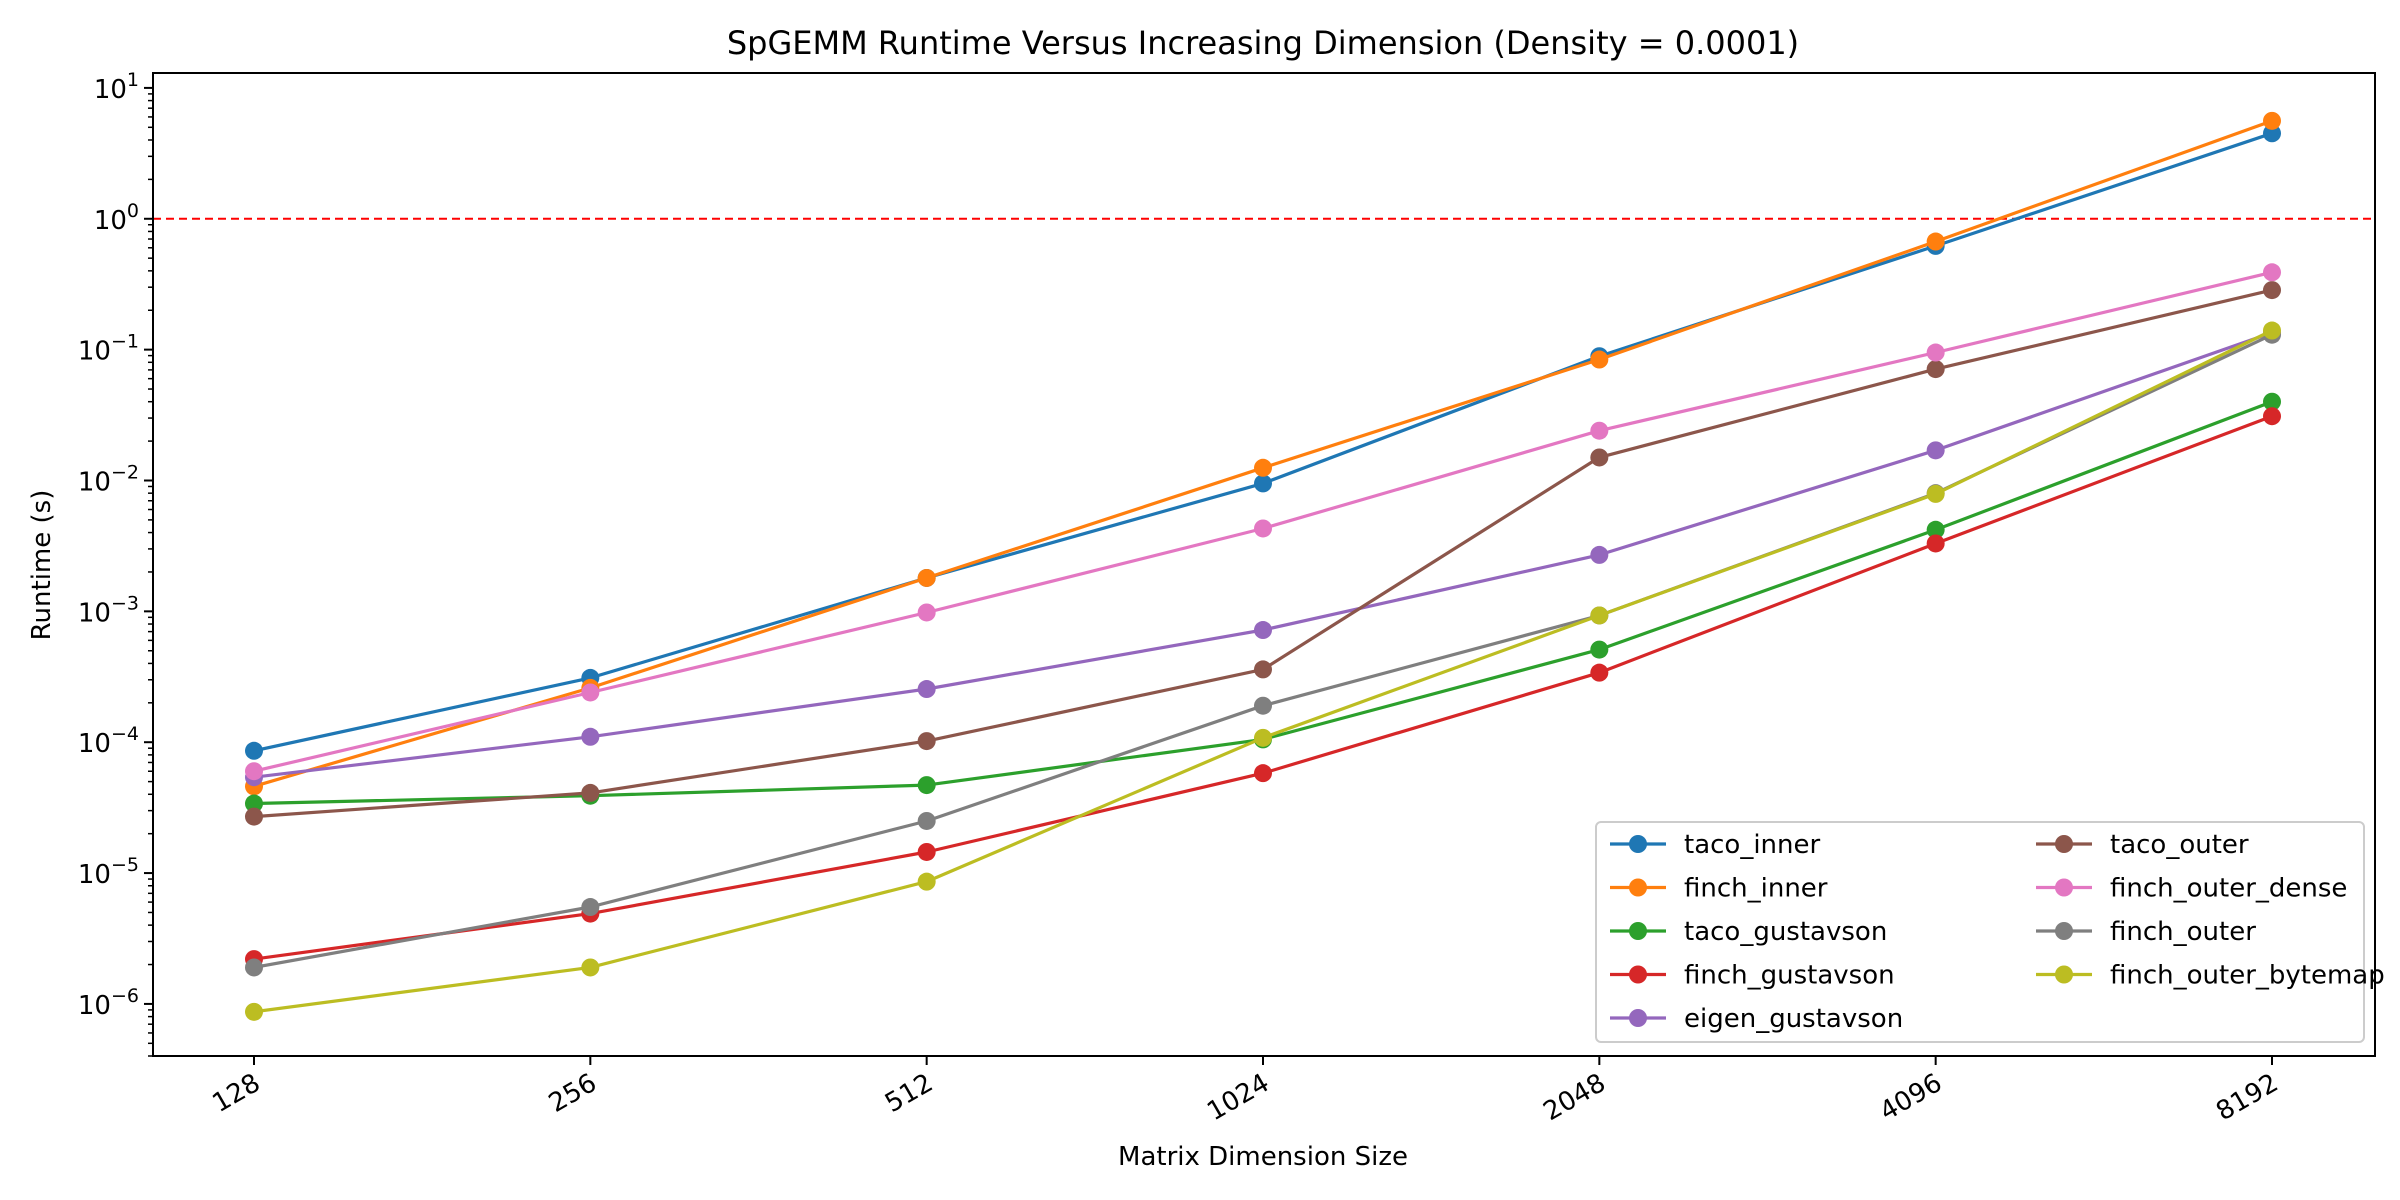  Describe the element at coordinates (1263, 1157) in the screenshot. I see `x-axis-label: Matrix Dimension Size` at that location.